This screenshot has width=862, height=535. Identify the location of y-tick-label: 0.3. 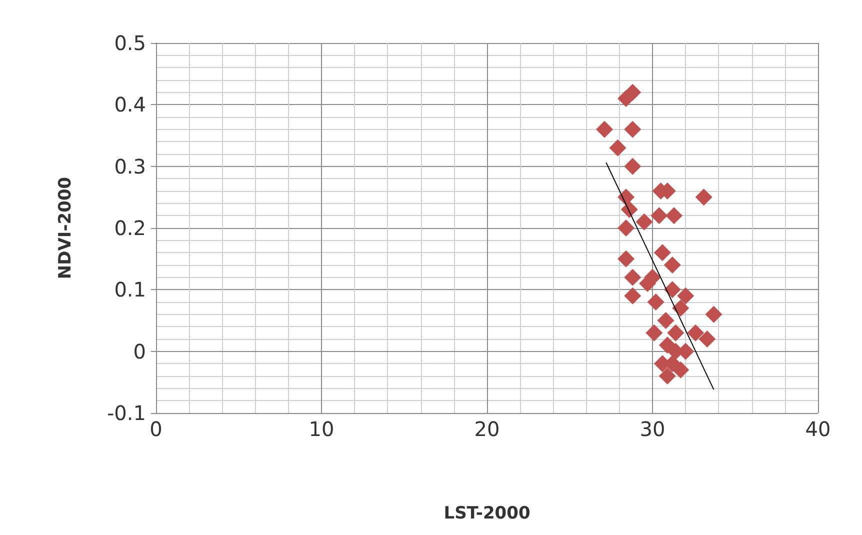
(130, 166).